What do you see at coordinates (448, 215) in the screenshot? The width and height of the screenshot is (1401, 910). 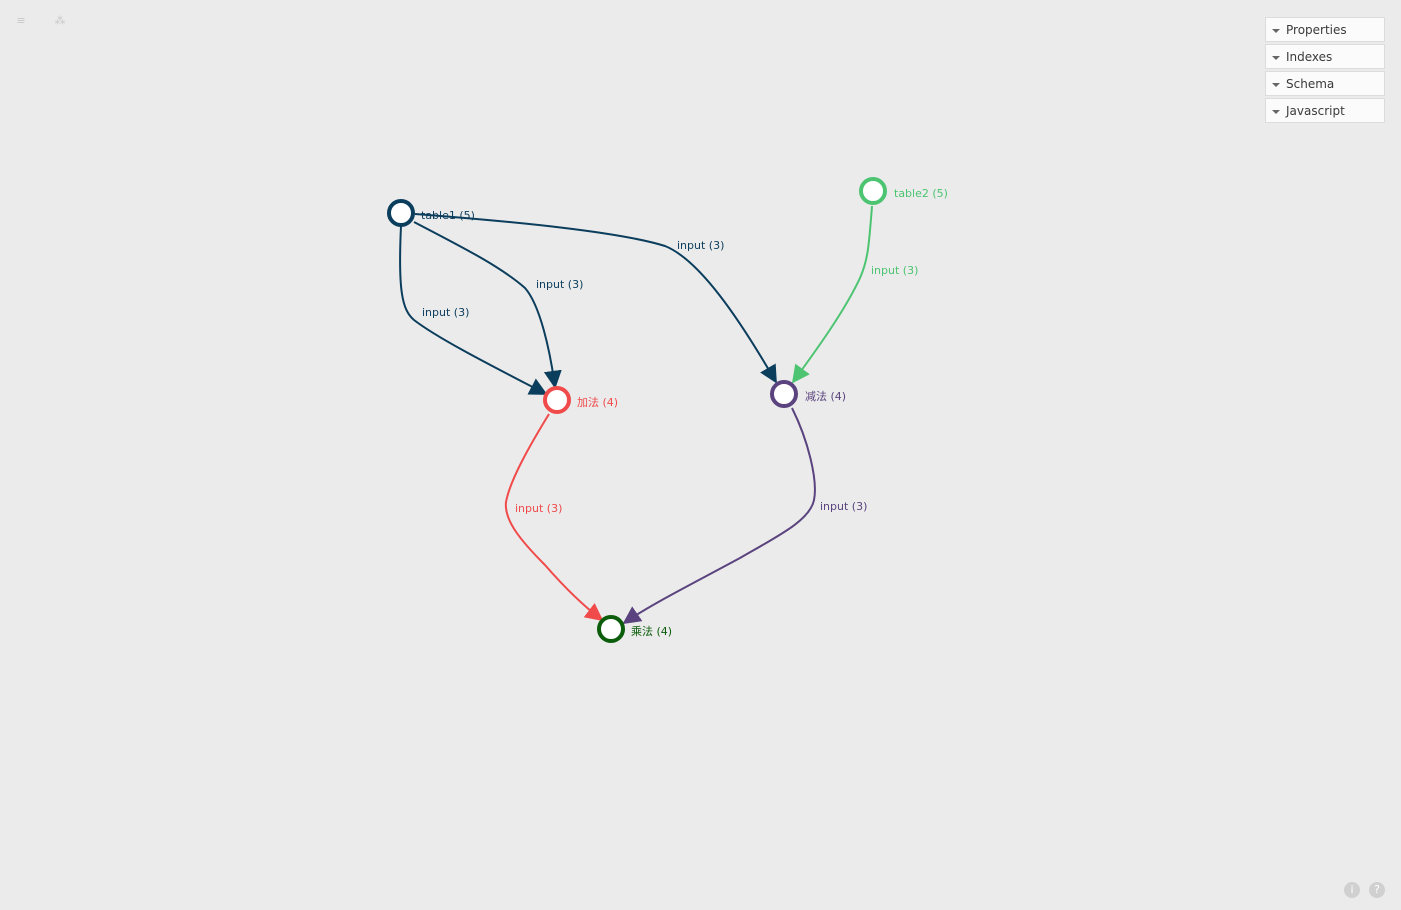 I see `node-label-table1: table1 (5)` at bounding box center [448, 215].